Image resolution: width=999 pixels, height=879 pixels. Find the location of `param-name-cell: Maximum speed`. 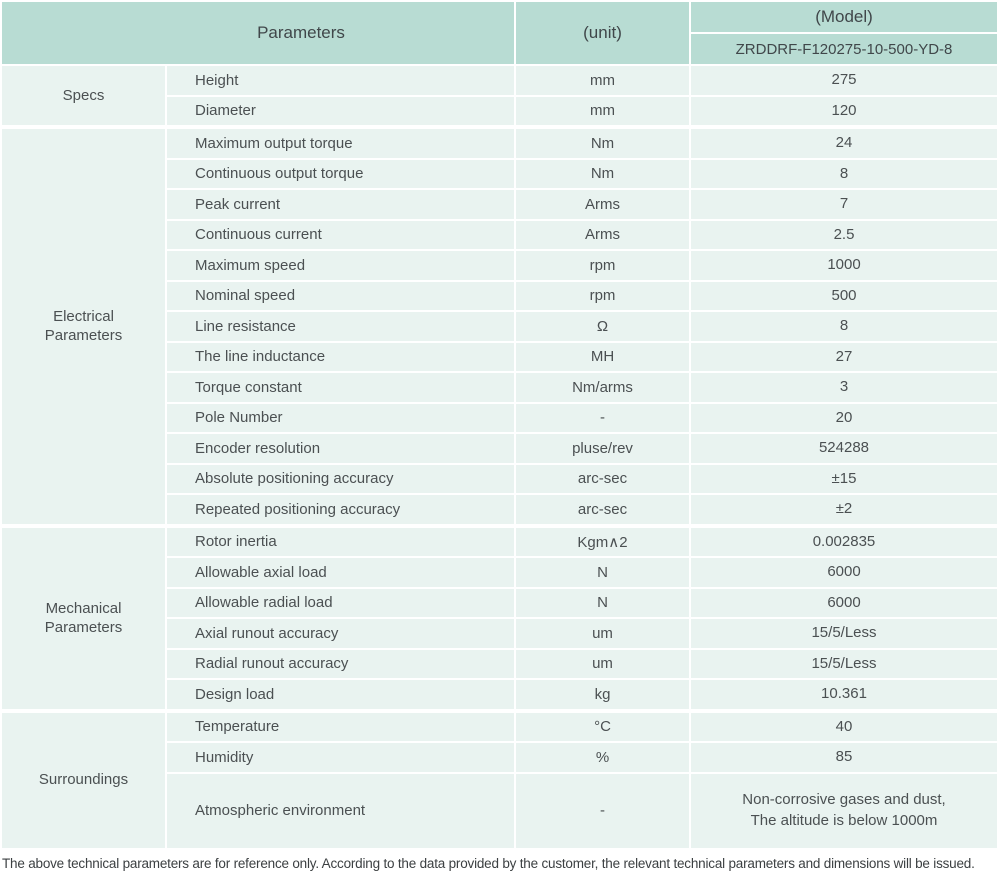

param-name-cell: Maximum speed is located at coordinates (340, 265).